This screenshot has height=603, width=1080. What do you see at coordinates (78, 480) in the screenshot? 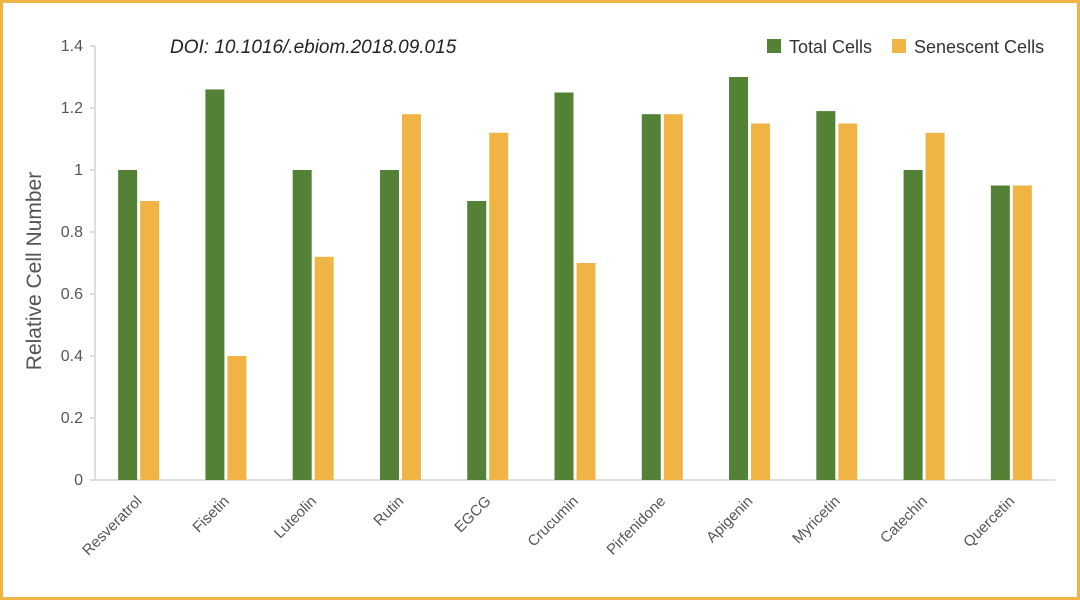
I see `y-tick-label: 0` at bounding box center [78, 480].